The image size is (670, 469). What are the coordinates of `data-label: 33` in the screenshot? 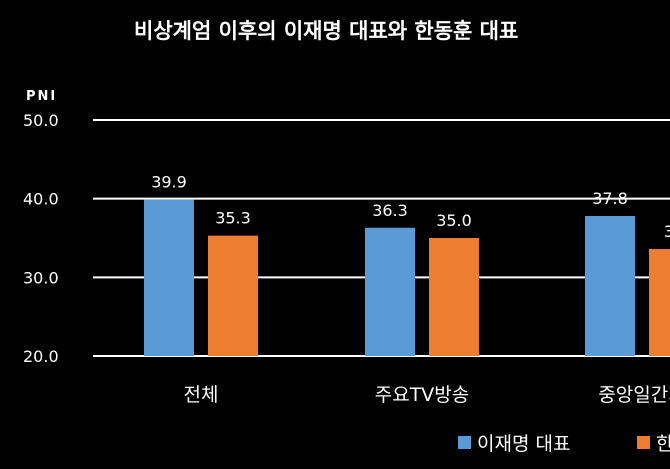 It's located at (667, 231).